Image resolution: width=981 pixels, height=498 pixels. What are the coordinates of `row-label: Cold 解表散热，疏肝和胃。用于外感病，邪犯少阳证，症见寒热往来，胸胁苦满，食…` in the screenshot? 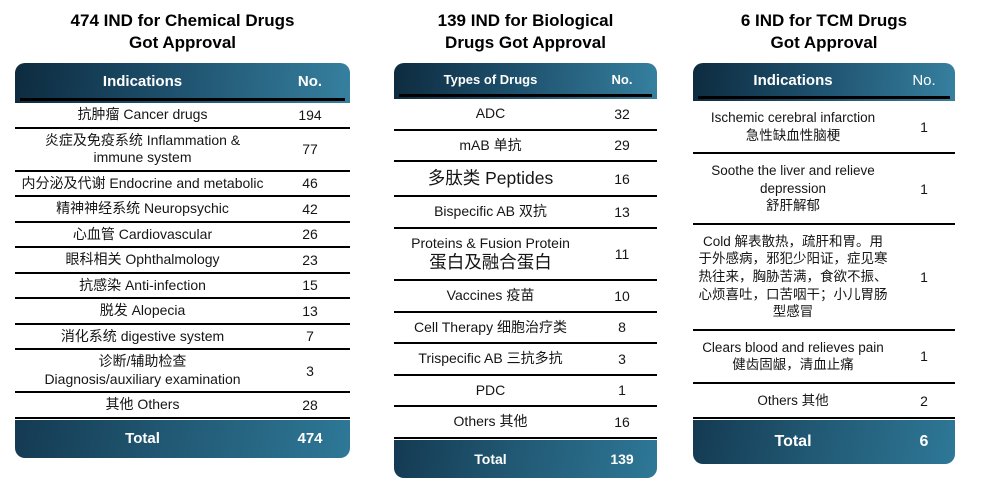 It's located at (793, 277).